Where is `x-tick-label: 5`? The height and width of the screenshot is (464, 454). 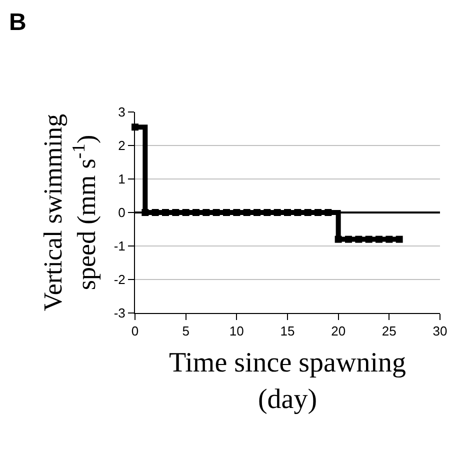
x-tick-label: 5 is located at coordinates (186, 331).